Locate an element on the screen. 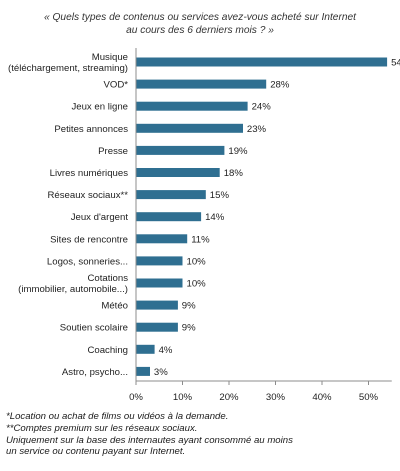 The image size is (400, 471). x-tick-label-1: 10% is located at coordinates (183, 397).